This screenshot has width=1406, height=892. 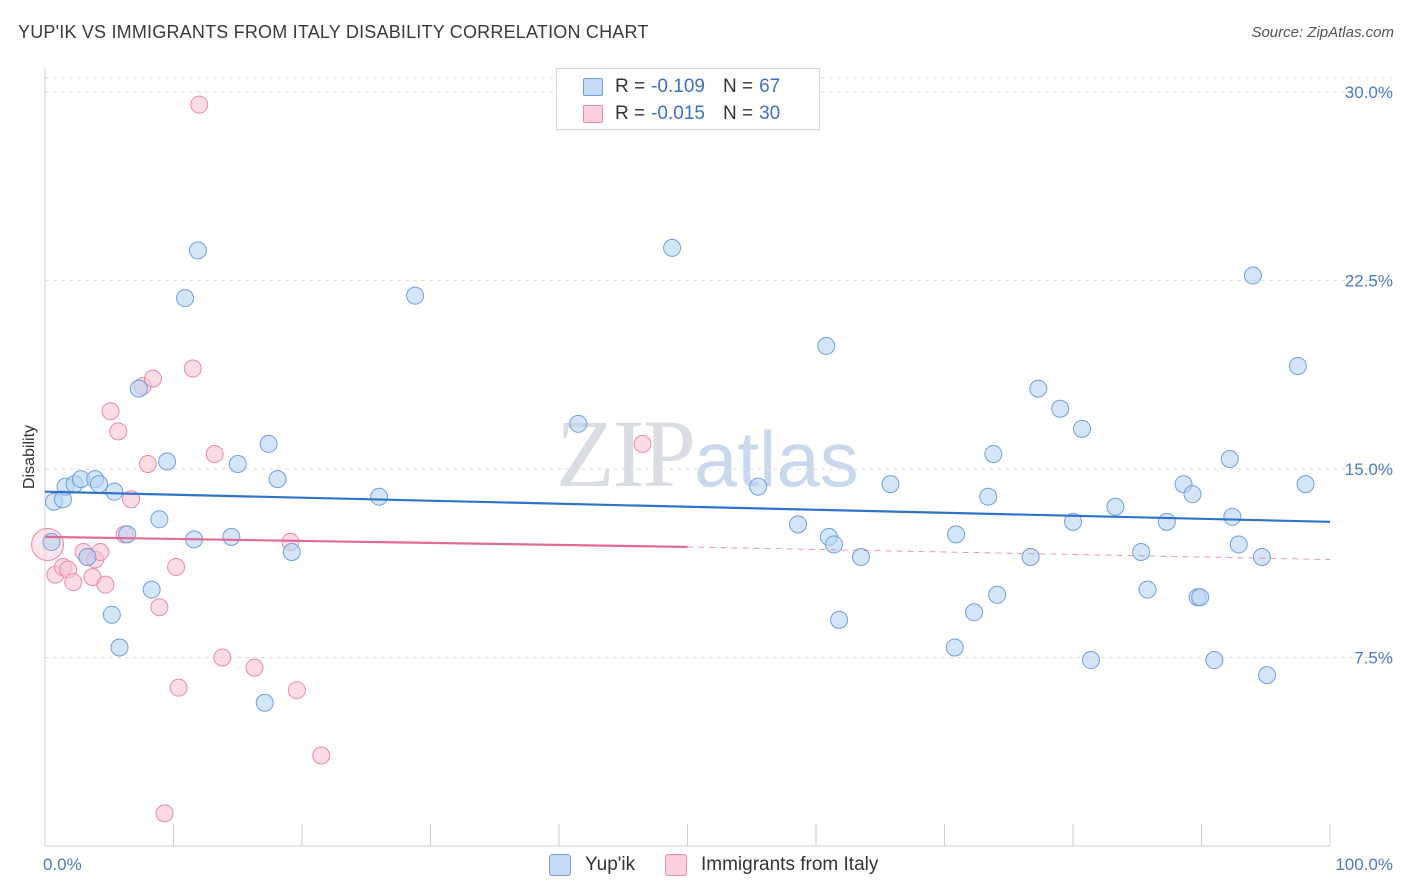 What do you see at coordinates (678, 113) in the screenshot?
I see `legend-r-value: -0.015` at bounding box center [678, 113].